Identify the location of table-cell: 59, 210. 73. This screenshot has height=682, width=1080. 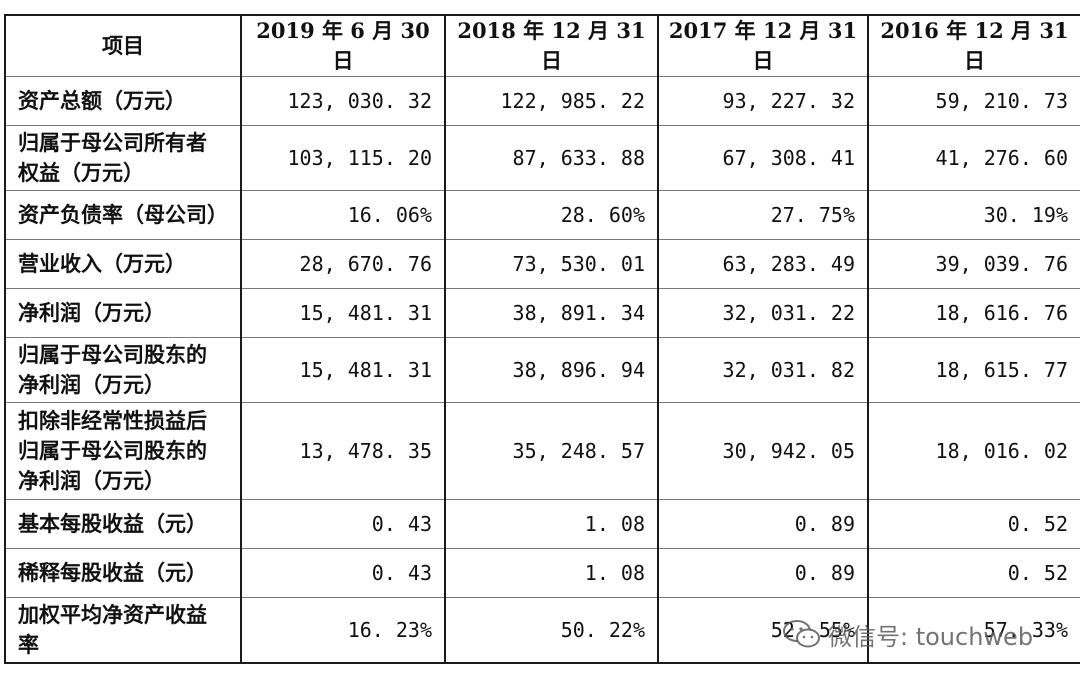
(973, 101).